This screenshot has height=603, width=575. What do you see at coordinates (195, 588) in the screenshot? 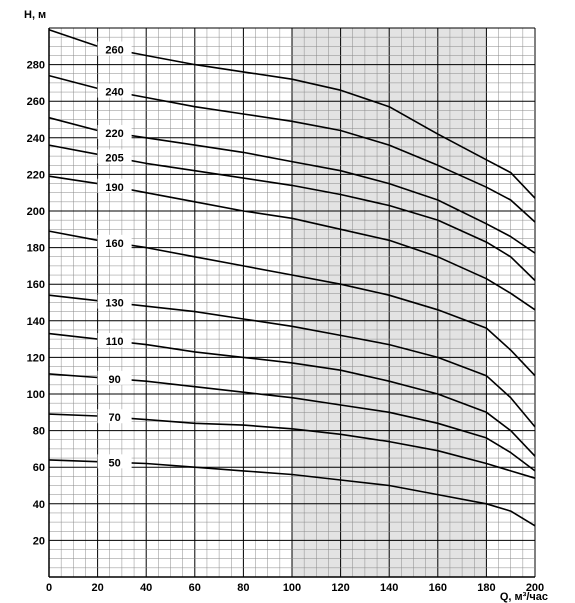
I see `x-tick-label: 60` at bounding box center [195, 588].